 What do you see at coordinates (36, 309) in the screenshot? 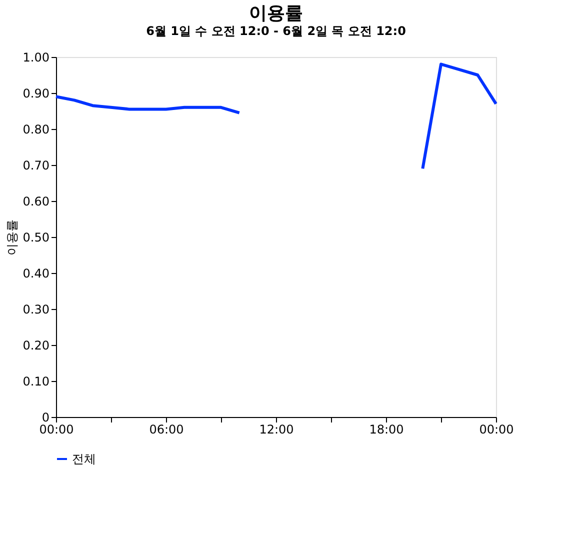
I see `y-tick-label: 0.30` at bounding box center [36, 309].